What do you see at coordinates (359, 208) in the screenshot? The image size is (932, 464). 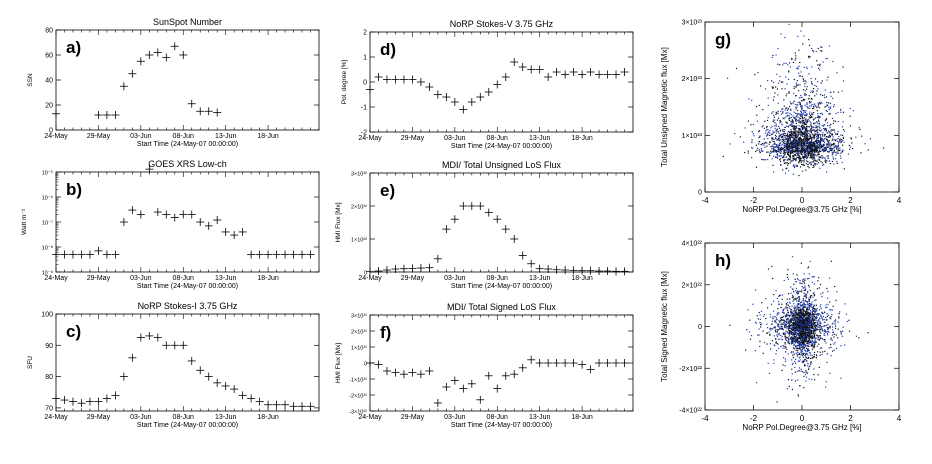 I see `ytick-label-e: 2×10²²` at bounding box center [359, 208].